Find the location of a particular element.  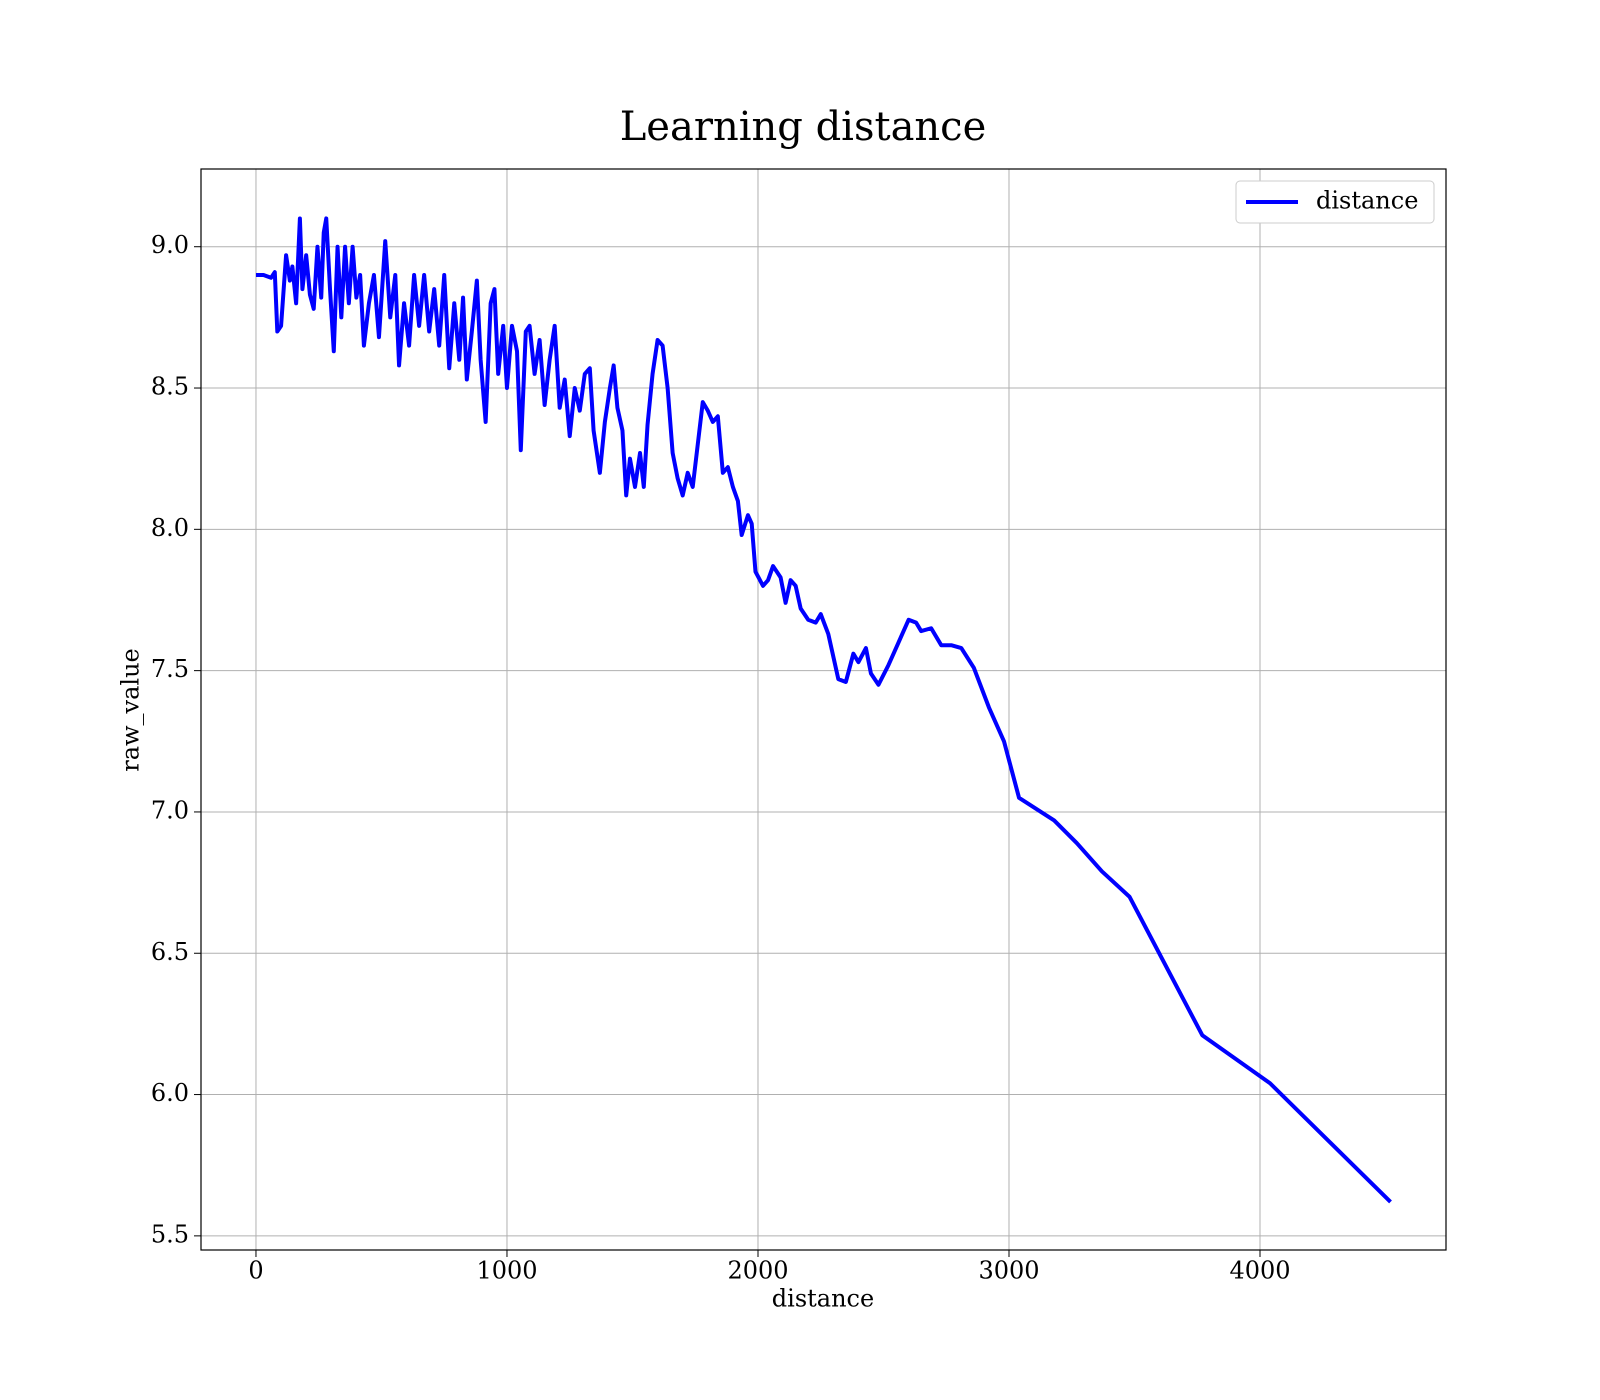

y-tick-label: 8.5 is located at coordinates (170, 387).